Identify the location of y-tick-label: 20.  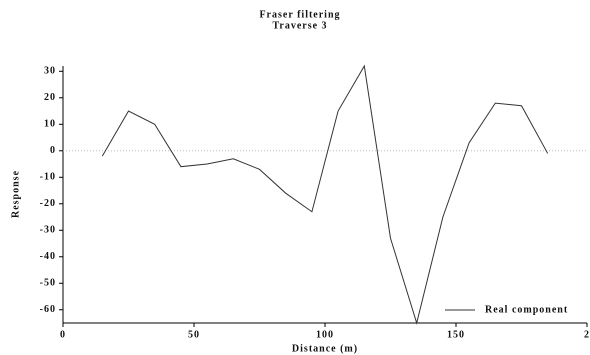
(50, 97).